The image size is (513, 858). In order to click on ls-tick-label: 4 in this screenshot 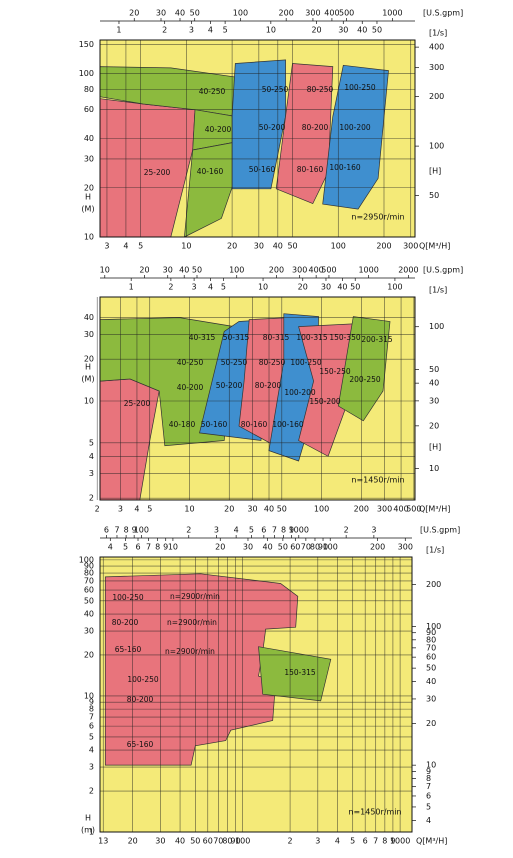, I will do `click(110, 547)`.